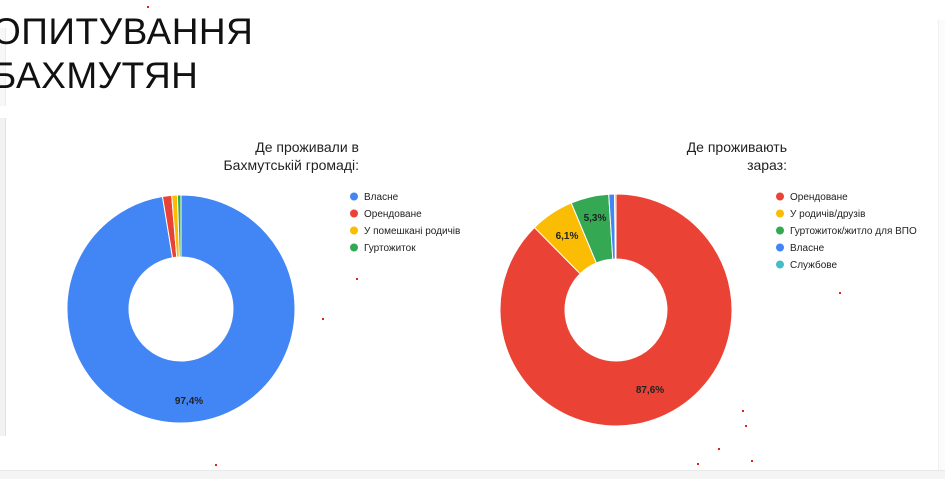 The image size is (945, 479). What do you see at coordinates (99, 75) in the screenshot?
I see `slide-title-line-2: БАХМУТЯН` at bounding box center [99, 75].